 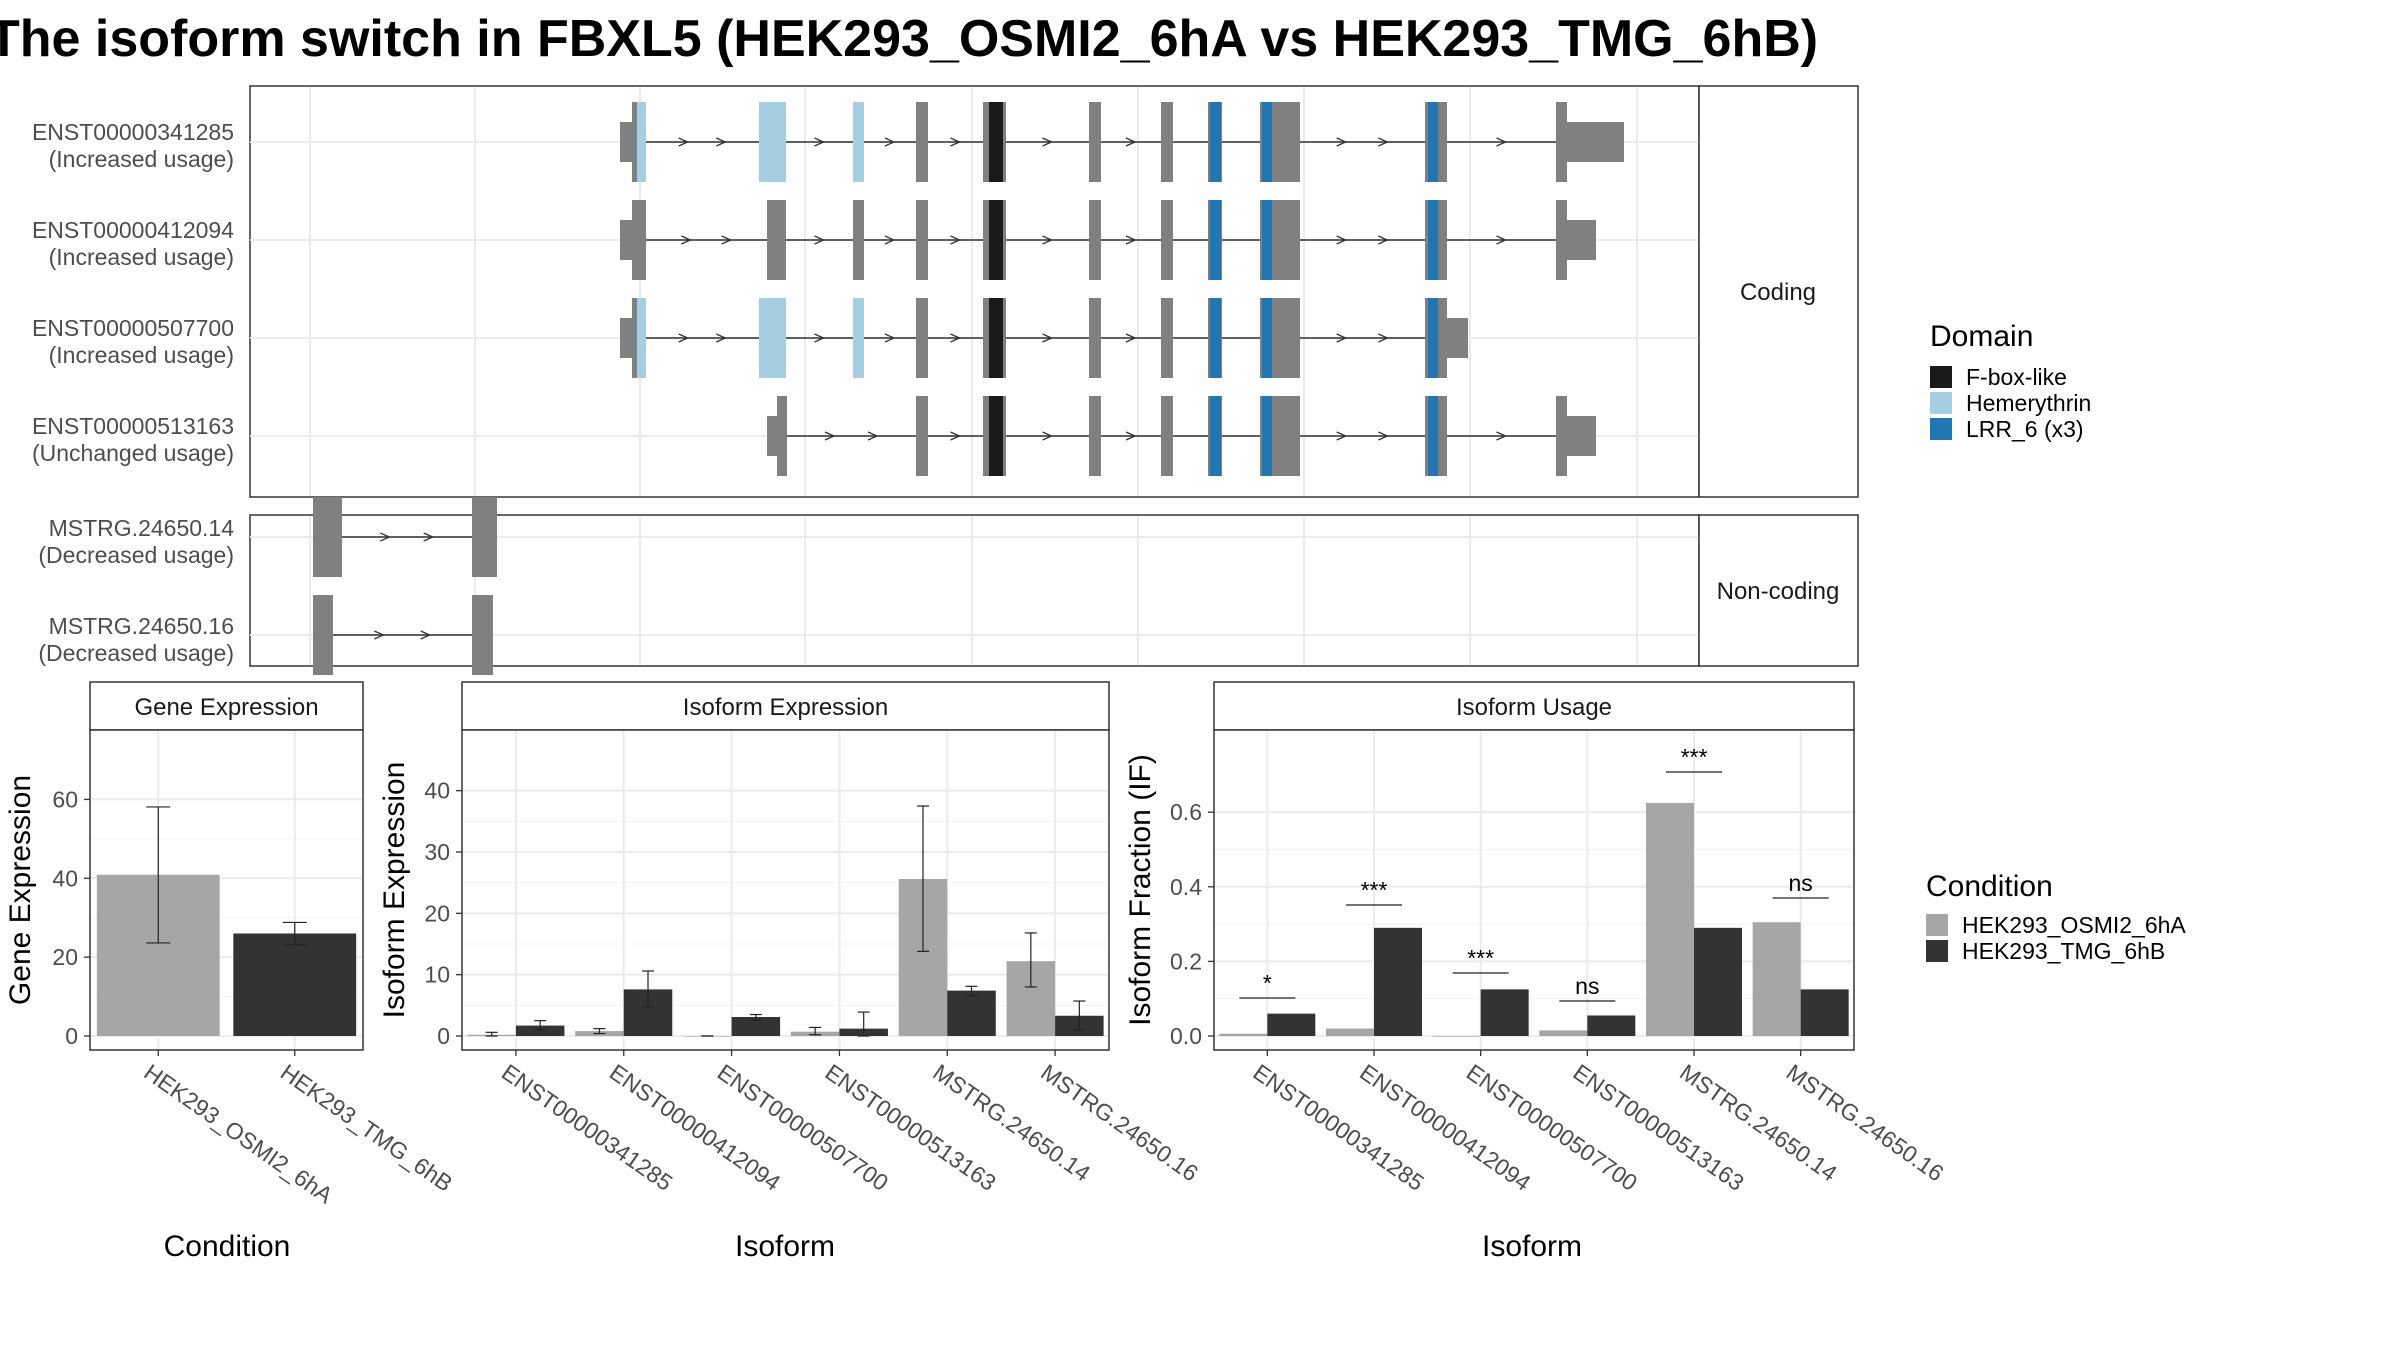 What do you see at coordinates (1552, 1127) in the screenshot?
I see `x-tick-label: ENST00000507700` at bounding box center [1552, 1127].